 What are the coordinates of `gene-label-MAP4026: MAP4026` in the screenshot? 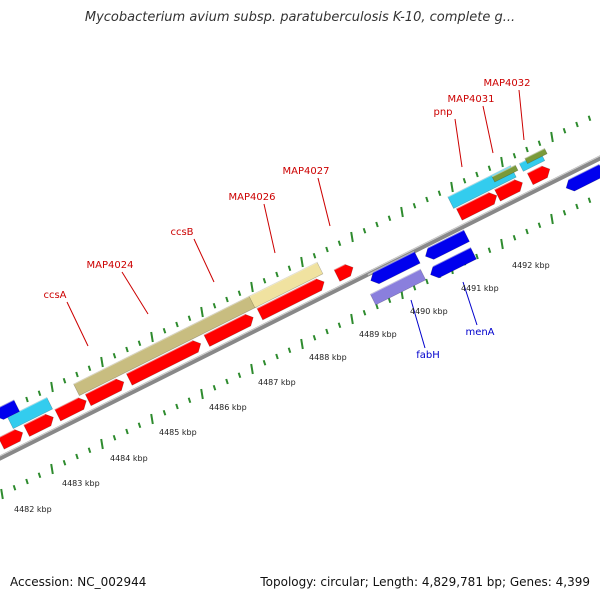 It's located at (252, 197).